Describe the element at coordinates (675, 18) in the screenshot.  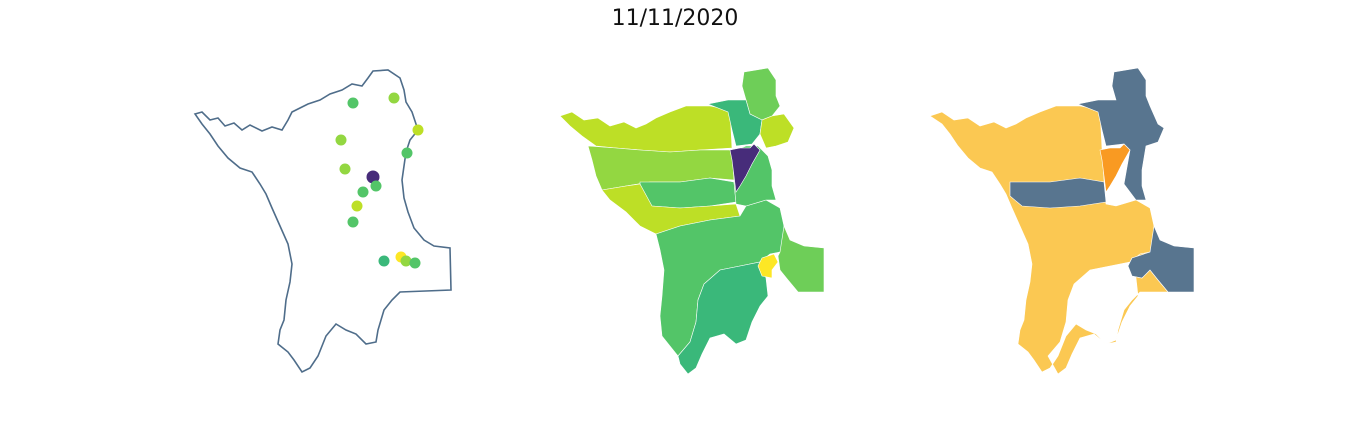
I see `figure-title: 11/11/2020` at that location.